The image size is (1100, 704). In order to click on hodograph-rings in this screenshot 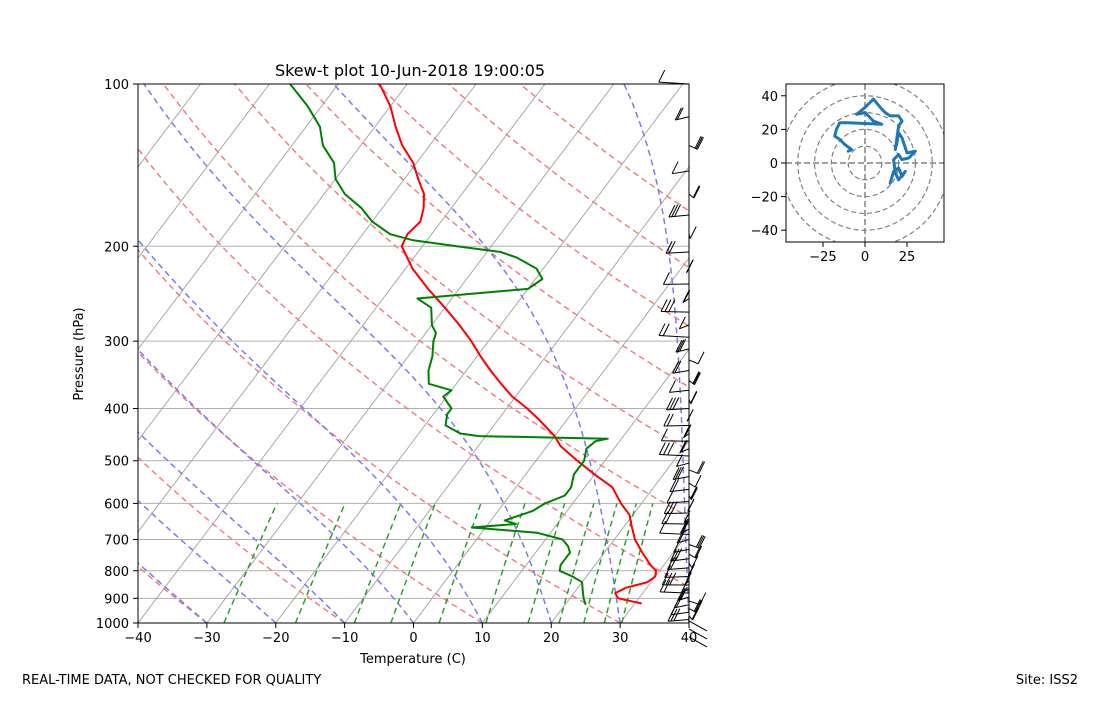, I will do `click(865, 163)`.